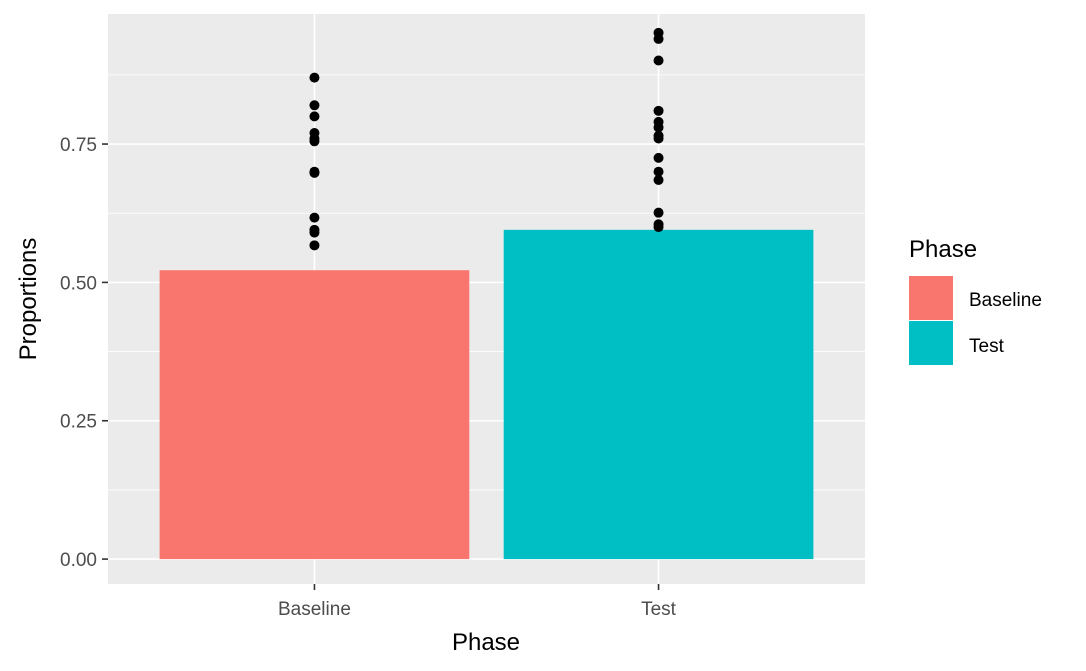 The width and height of the screenshot is (1086, 671). What do you see at coordinates (314, 609) in the screenshot?
I see `x-tick-label: Baseline` at bounding box center [314, 609].